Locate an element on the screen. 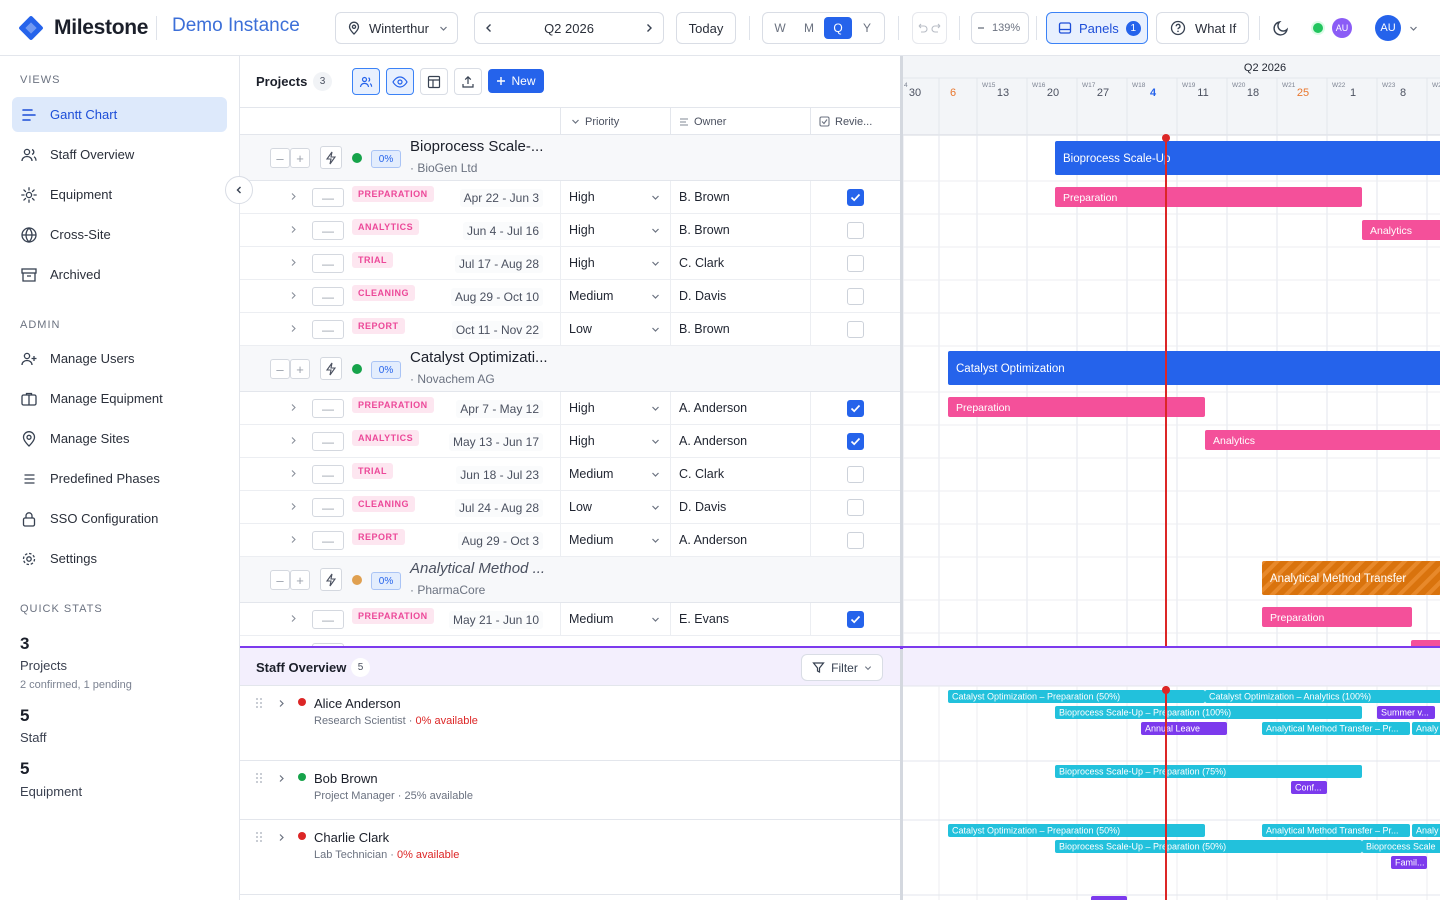  project-row: – +0% Catalyst Optimizati... · Novachem AG is located at coordinates (570, 369).